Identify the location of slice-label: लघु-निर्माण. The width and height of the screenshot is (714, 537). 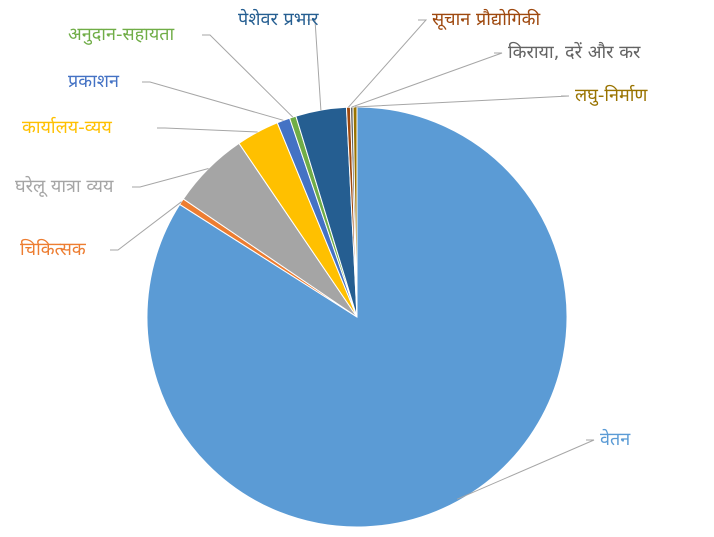
(611, 95).